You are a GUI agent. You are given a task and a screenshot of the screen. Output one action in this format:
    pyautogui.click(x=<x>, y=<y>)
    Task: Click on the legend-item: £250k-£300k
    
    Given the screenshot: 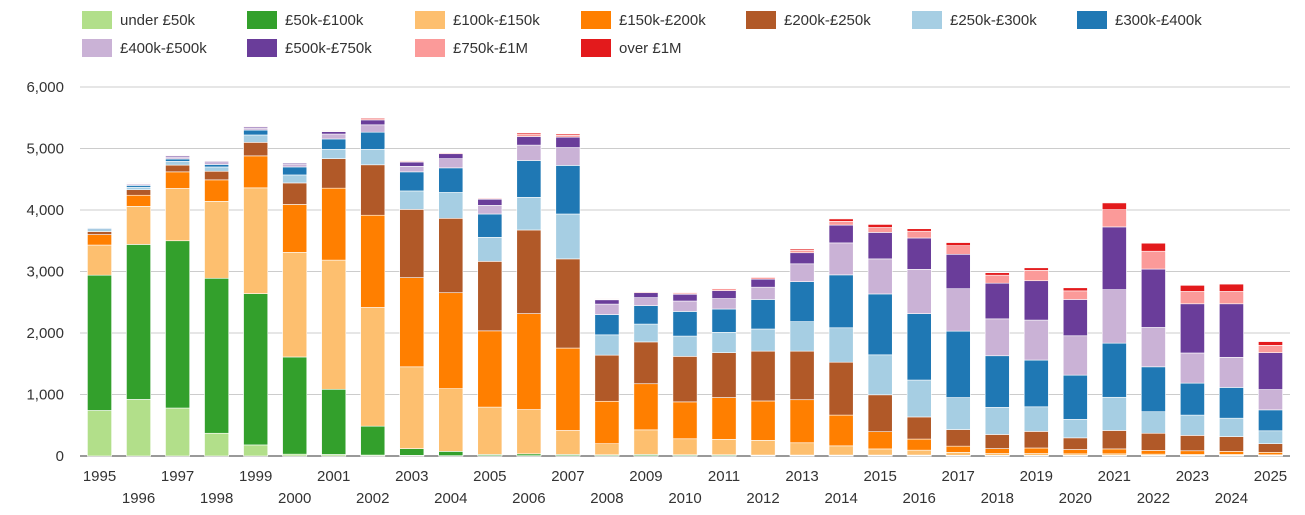 What is the action you would take?
    pyautogui.click(x=974, y=20)
    